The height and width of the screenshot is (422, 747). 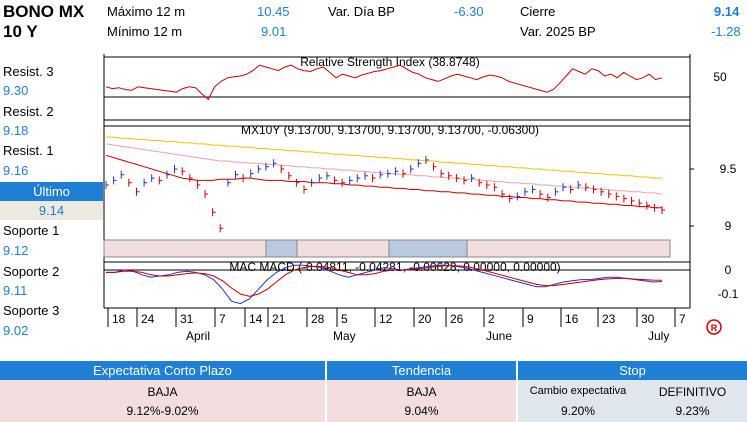 What do you see at coordinates (572, 319) in the screenshot?
I see `x-tick-label: 16` at bounding box center [572, 319].